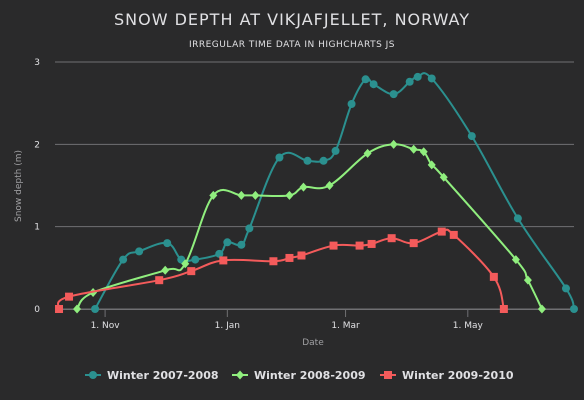 The height and width of the screenshot is (400, 584). Describe the element at coordinates (458, 375) in the screenshot. I see `legend-label: Winter 2009-2010` at that location.